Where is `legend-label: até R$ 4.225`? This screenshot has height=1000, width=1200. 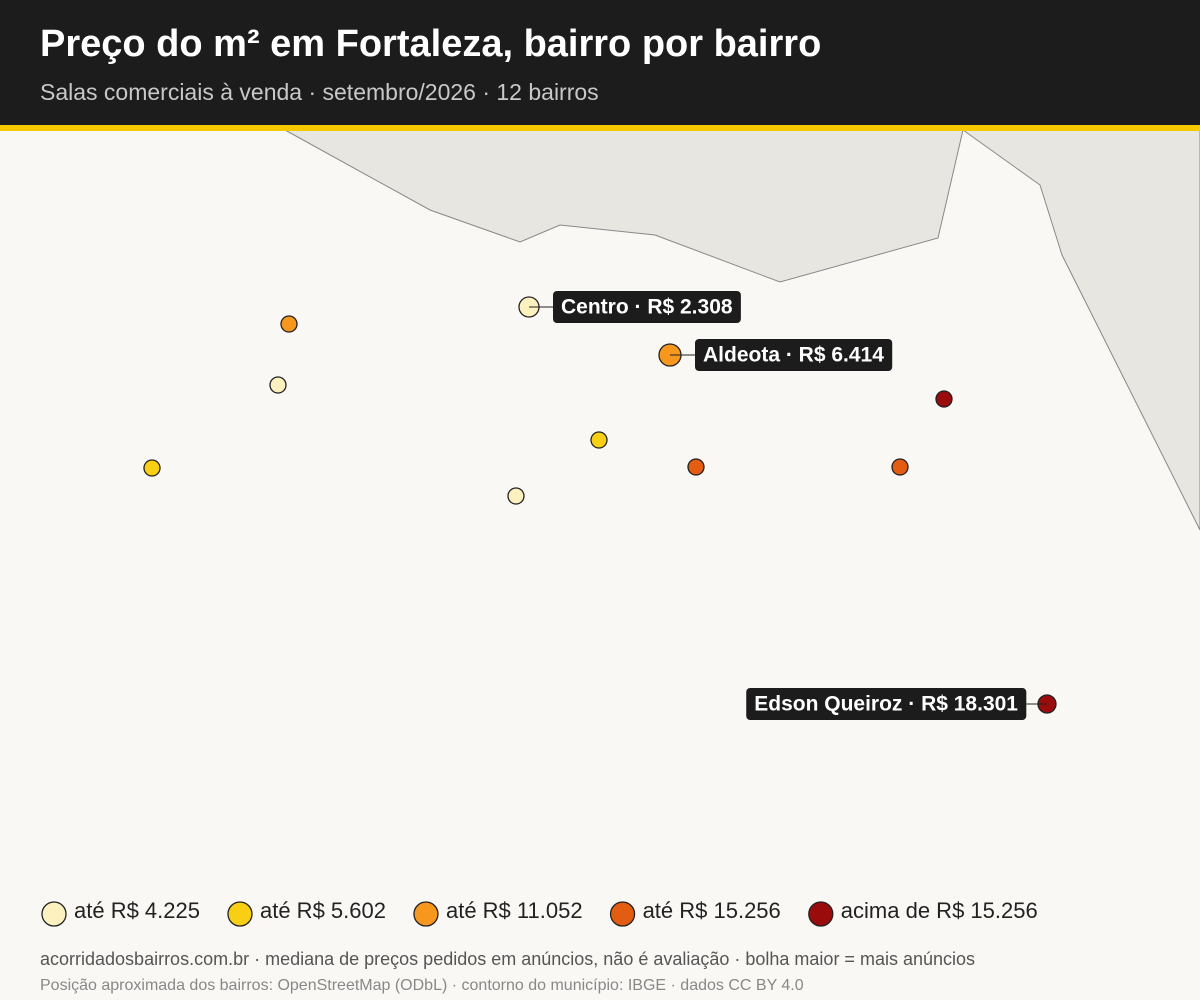 legend-label: até R$ 4.225 is located at coordinates (137, 910).